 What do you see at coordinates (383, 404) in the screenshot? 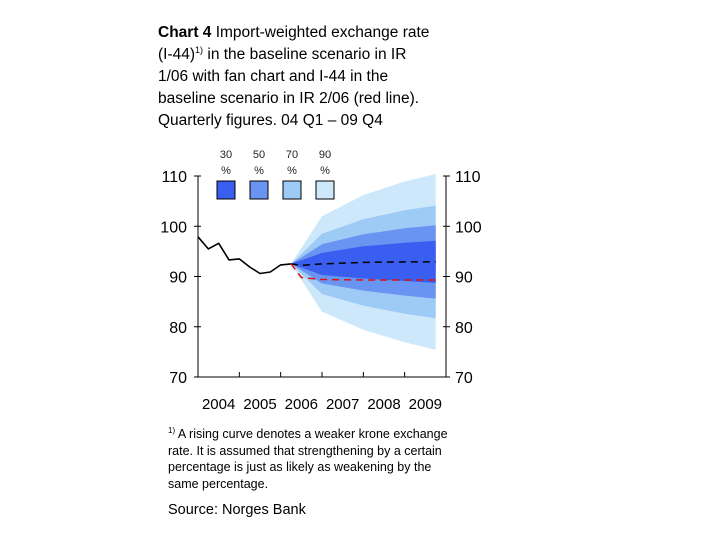
I see `x-tick-label-2008: 2008` at bounding box center [383, 404].